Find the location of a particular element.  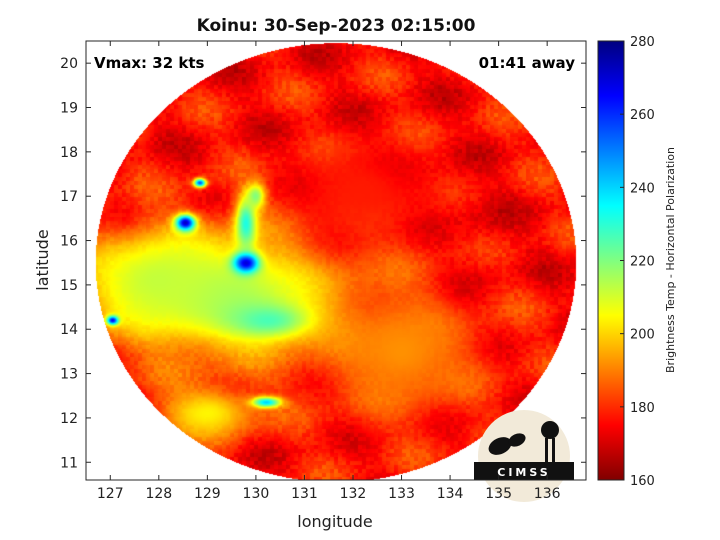

x-tick-label: 133 is located at coordinates (401, 494).